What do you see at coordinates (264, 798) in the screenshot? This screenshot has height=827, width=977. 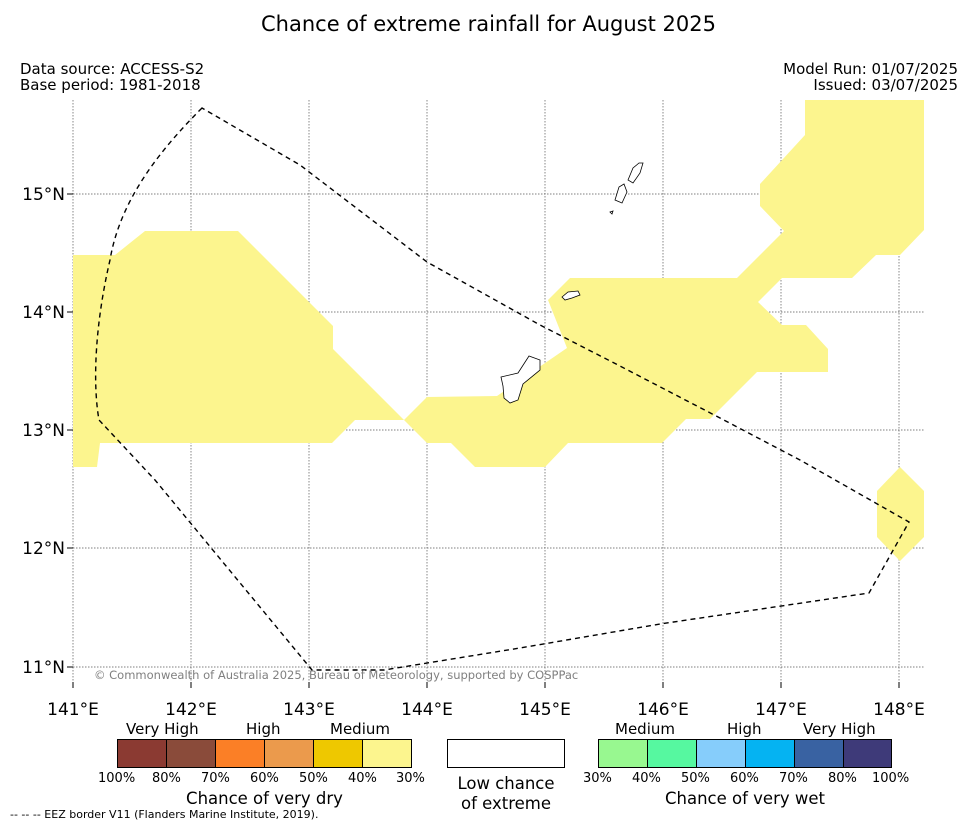 I see `dry-legend-title: Chance of very dry` at bounding box center [264, 798].